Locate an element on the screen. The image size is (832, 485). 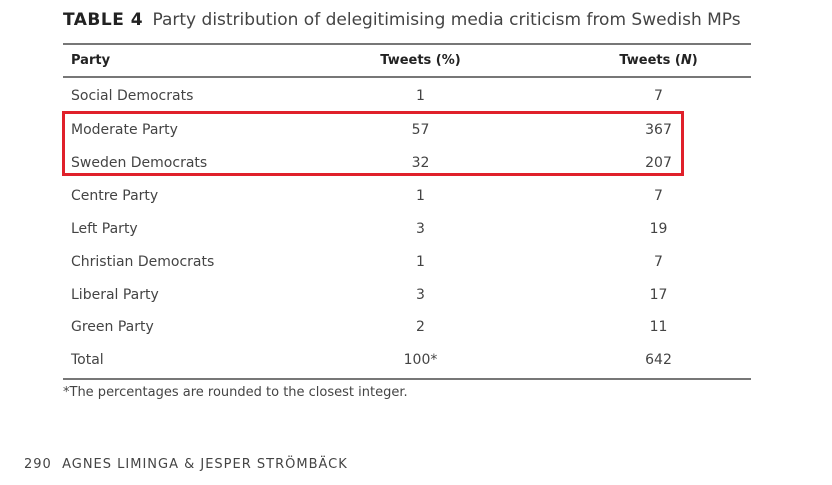
pct-cell: 2 is located at coordinates (420, 326).